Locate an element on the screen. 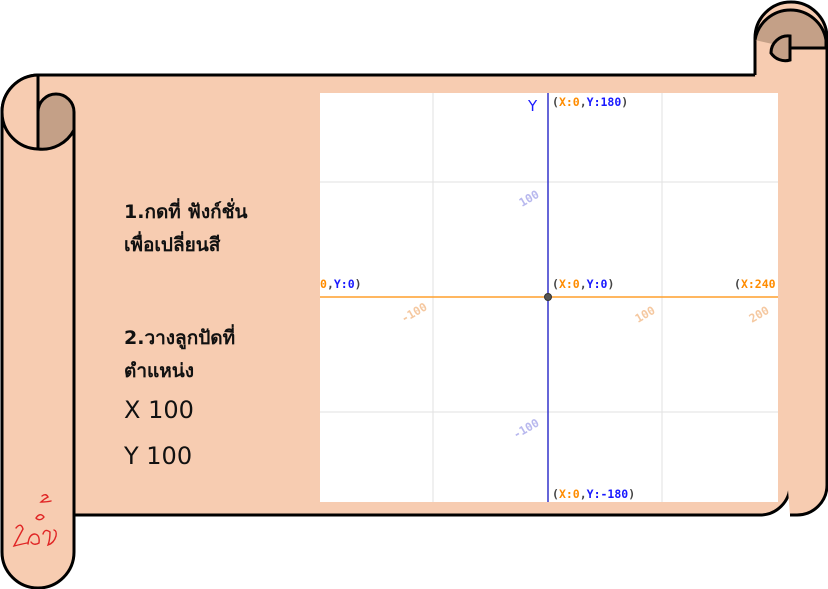 The width and height of the screenshot is (828, 589). y-axis-label: Y is located at coordinates (532, 106).